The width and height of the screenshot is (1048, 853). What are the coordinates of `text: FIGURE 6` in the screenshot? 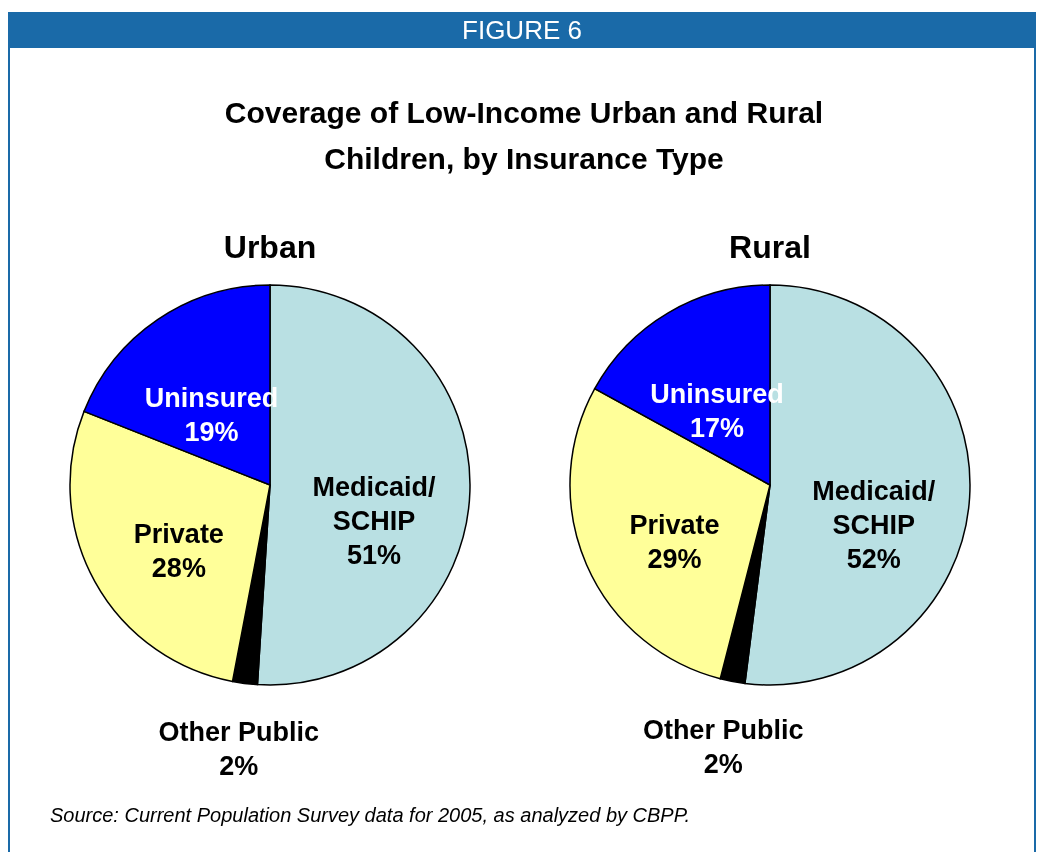 It's located at (522, 30).